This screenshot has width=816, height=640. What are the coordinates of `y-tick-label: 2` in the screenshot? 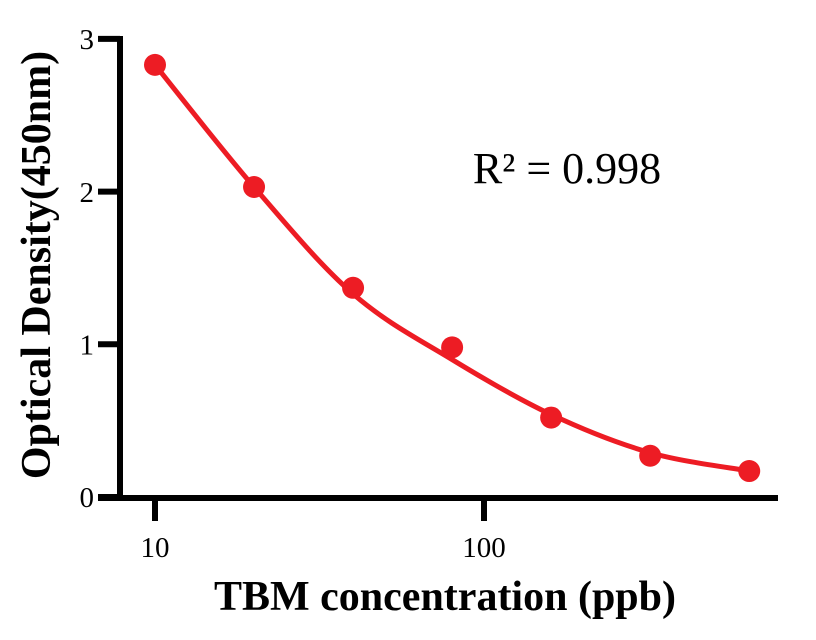 It's located at (87, 193).